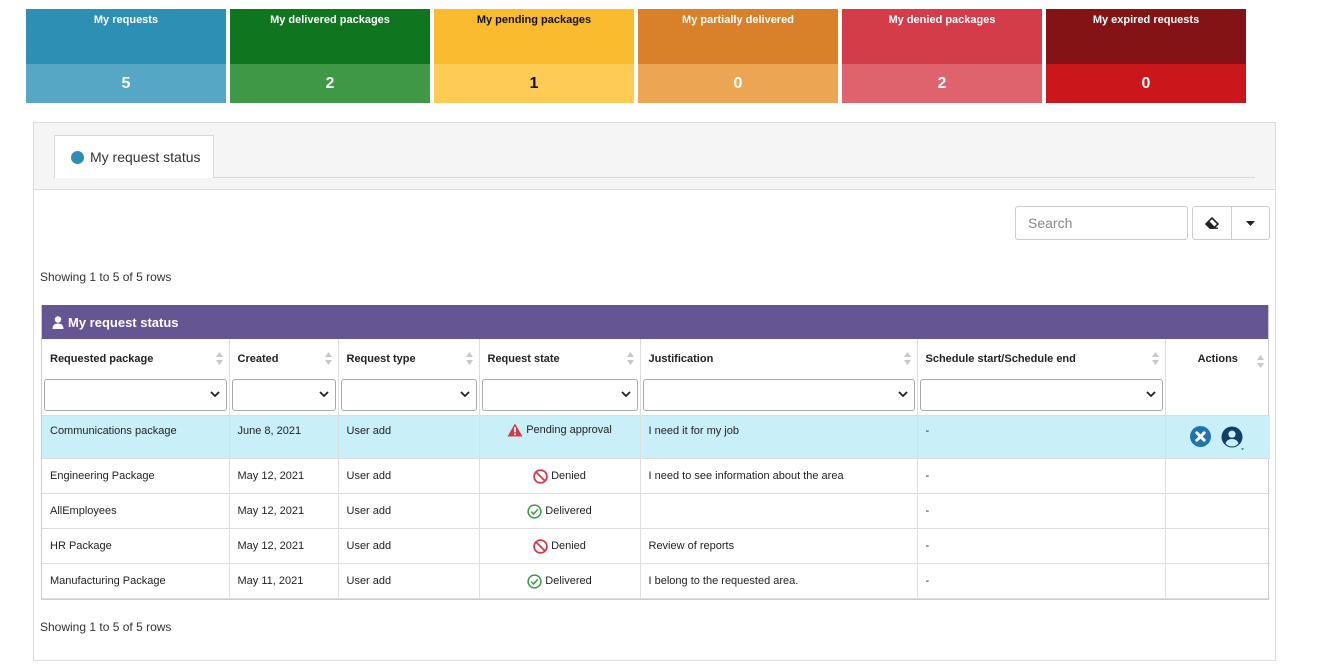 This screenshot has width=1319, height=671. What do you see at coordinates (106, 277) in the screenshot?
I see `pagination-info-top: Showing 1 to 5 of 5 rows` at bounding box center [106, 277].